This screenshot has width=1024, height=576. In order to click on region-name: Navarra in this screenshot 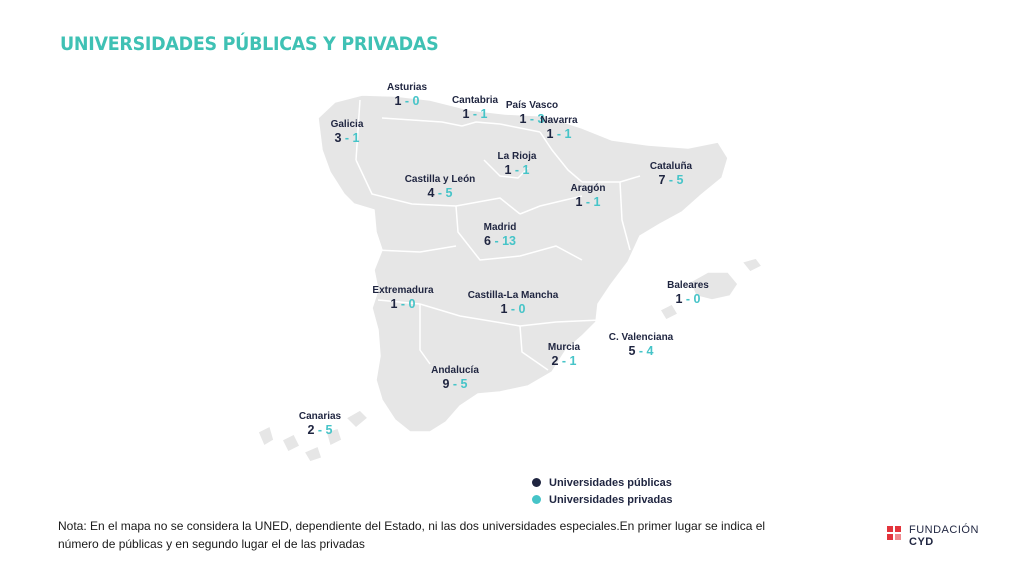, I will do `click(559, 120)`.